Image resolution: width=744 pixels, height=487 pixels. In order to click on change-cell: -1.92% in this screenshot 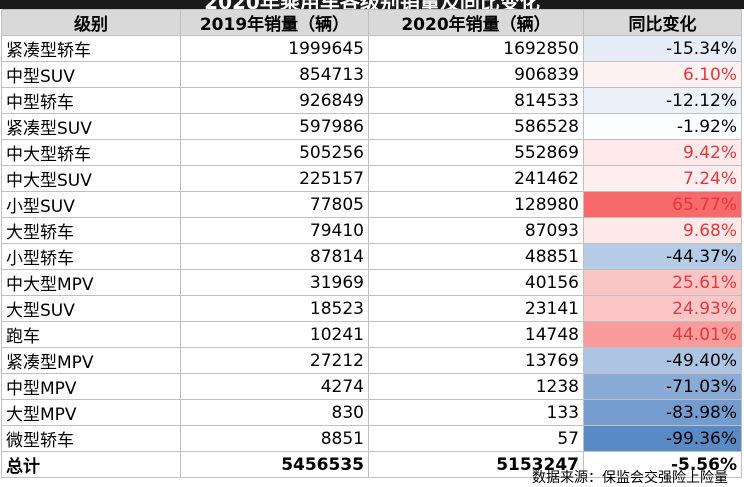, I will do `click(662, 126)`.